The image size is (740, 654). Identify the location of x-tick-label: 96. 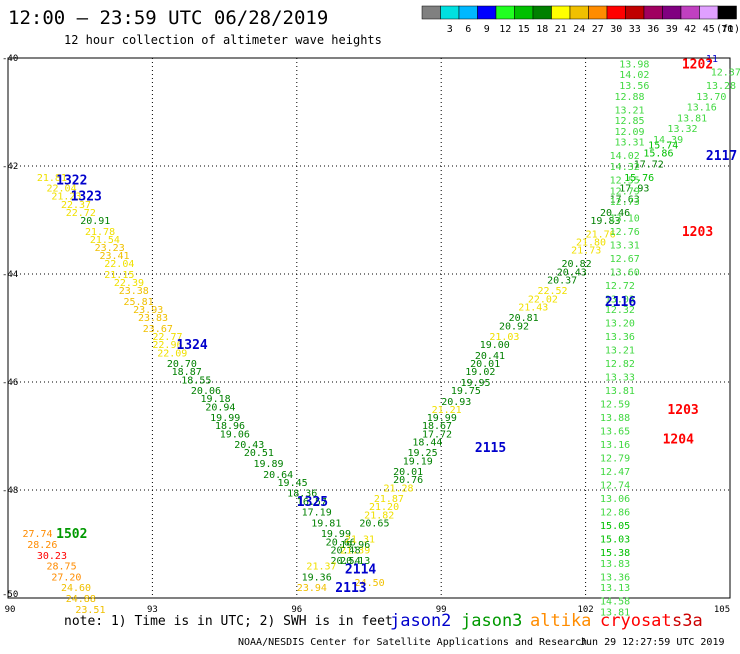
(296, 610).